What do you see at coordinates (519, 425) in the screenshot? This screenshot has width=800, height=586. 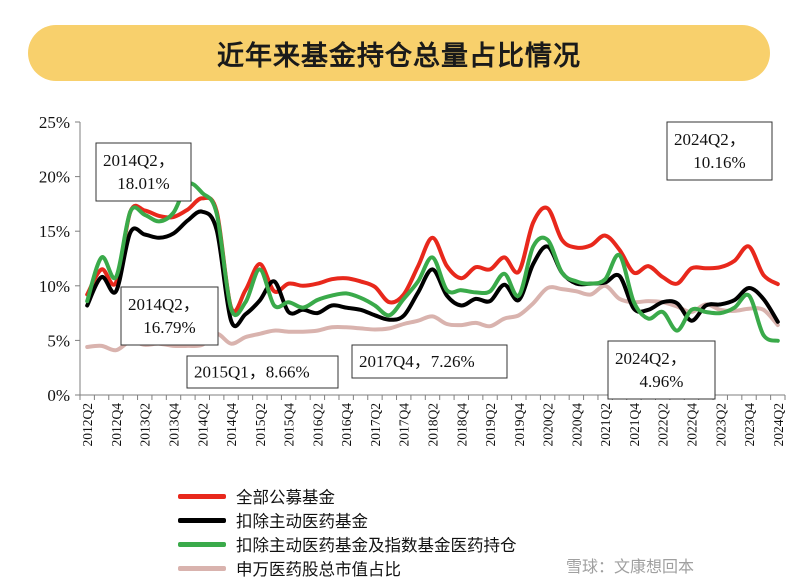 I see `x-tick-label: 2019Q4` at bounding box center [519, 425].